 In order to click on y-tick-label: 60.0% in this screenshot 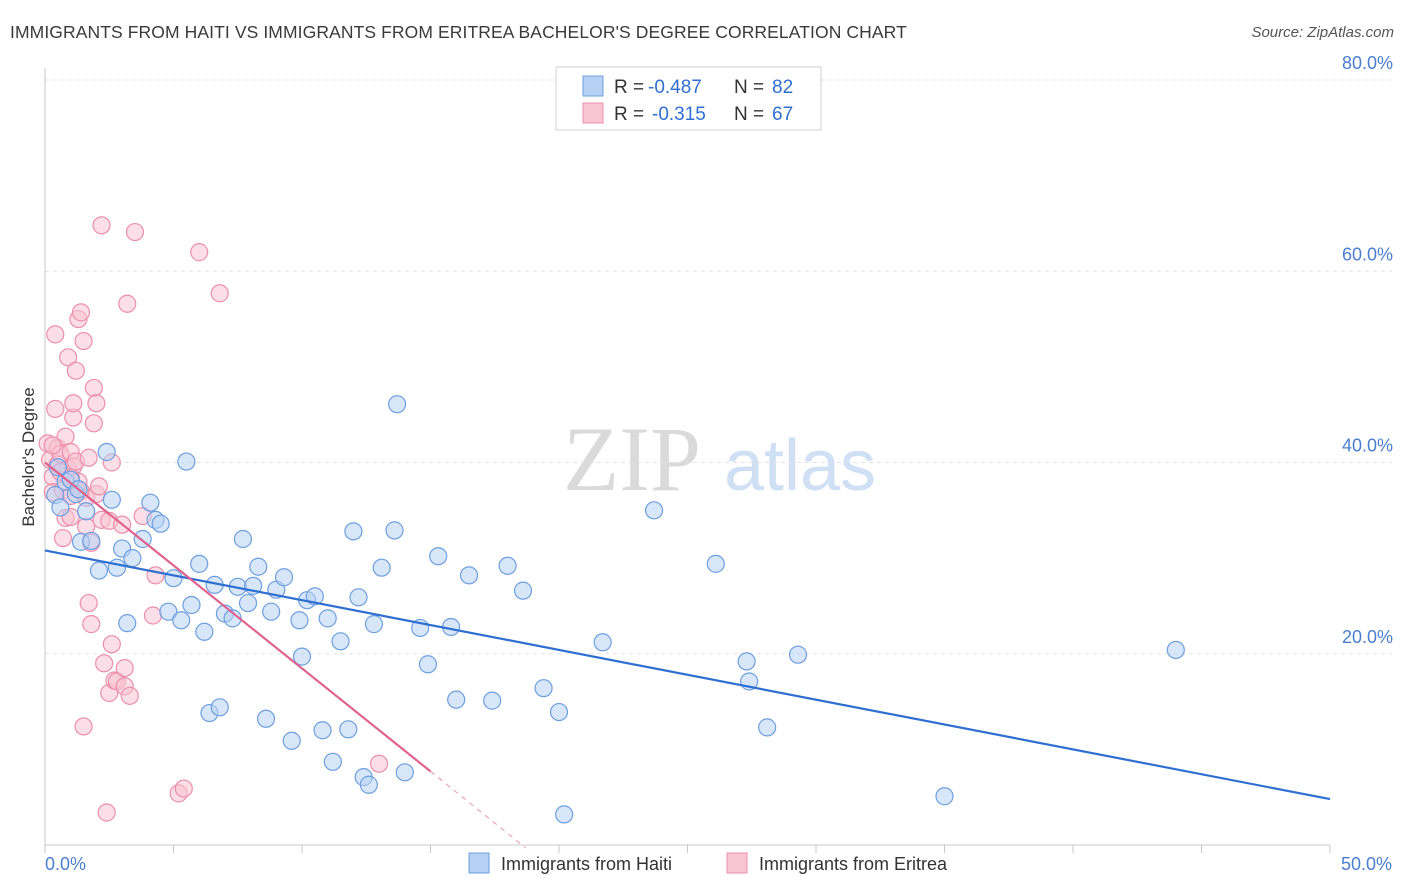, I will do `click(1367, 254)`.